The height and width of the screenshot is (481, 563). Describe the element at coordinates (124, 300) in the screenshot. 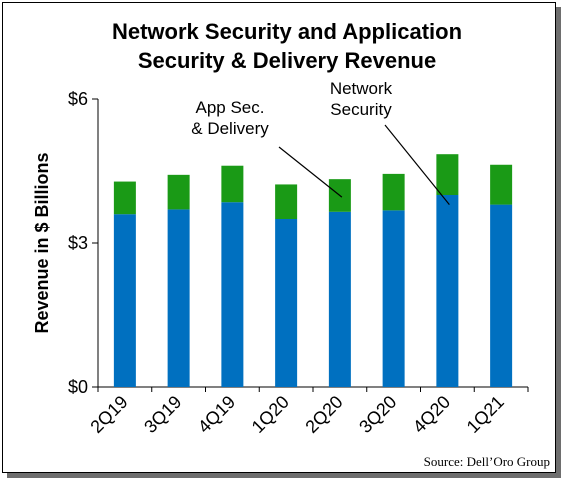

I see `bar-network-security-2q19` at that location.